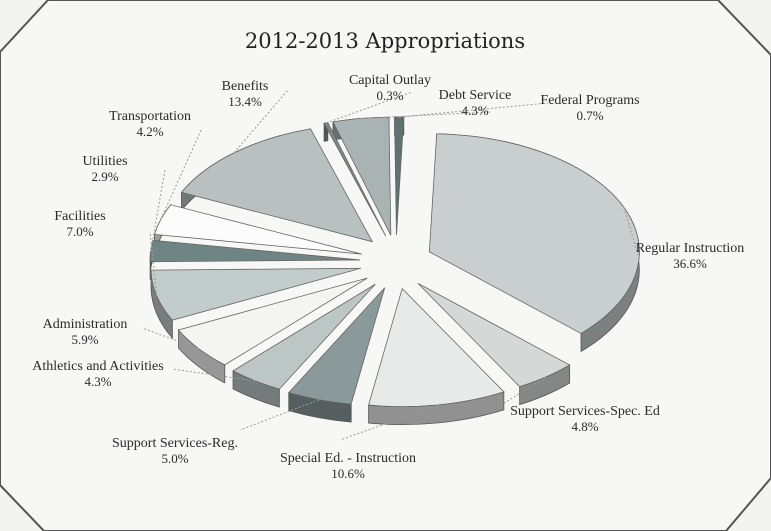  Describe the element at coordinates (584, 426) in the screenshot. I see `slice-percent-label: 4.8%` at that location.